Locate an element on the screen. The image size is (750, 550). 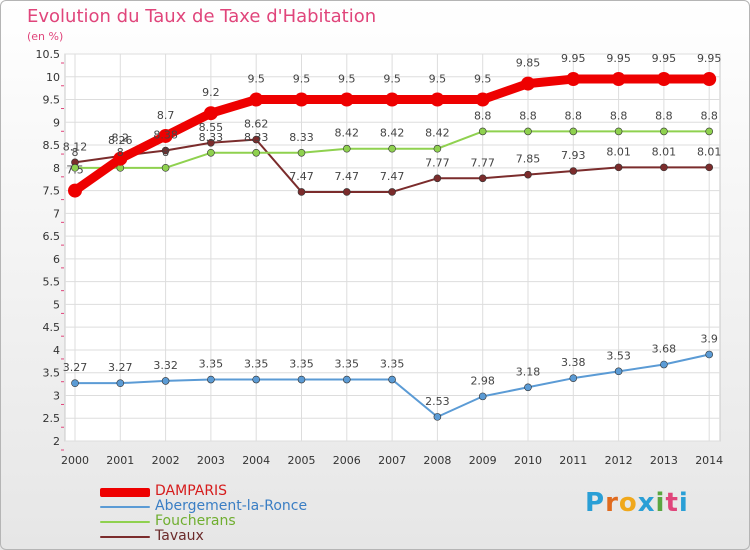
data-label: 3.38 is located at coordinates (573, 362).